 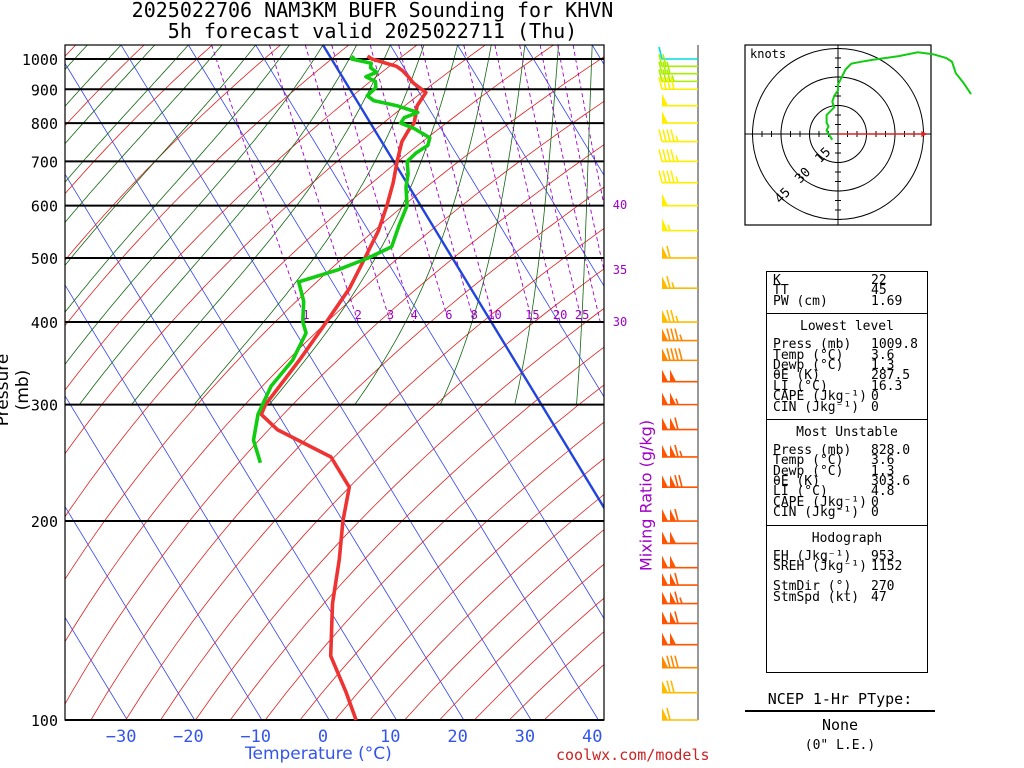 What do you see at coordinates (40, 60) in the screenshot?
I see `pressure-tick-label: 1000` at bounding box center [40, 60].